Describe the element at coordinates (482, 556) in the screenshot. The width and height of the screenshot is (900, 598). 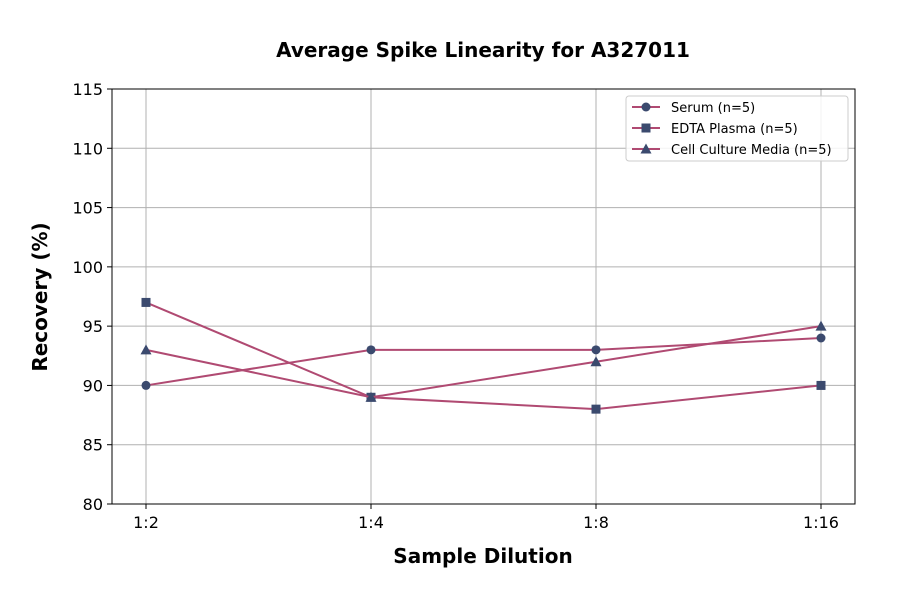
I see `x-axis-label: Sample Dilution` at that location.